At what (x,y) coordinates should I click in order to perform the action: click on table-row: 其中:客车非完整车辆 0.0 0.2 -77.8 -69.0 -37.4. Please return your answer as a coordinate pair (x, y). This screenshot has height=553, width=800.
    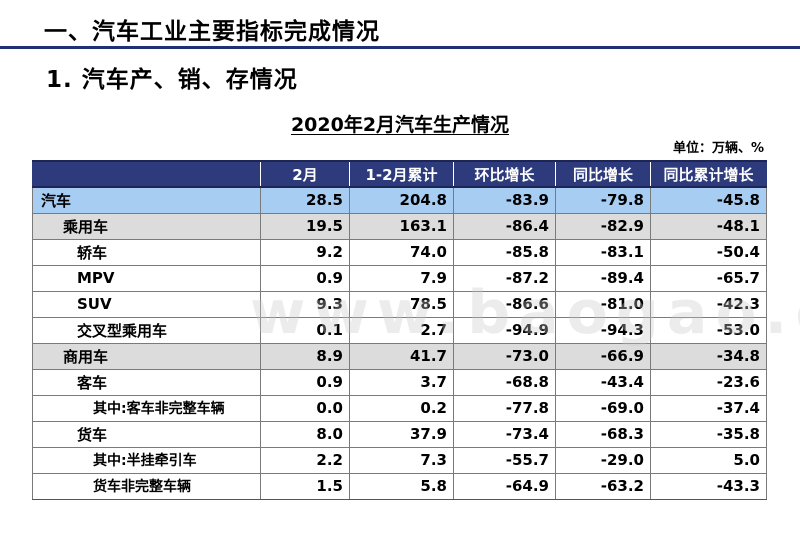
    Looking at the image, I should click on (399, 408).